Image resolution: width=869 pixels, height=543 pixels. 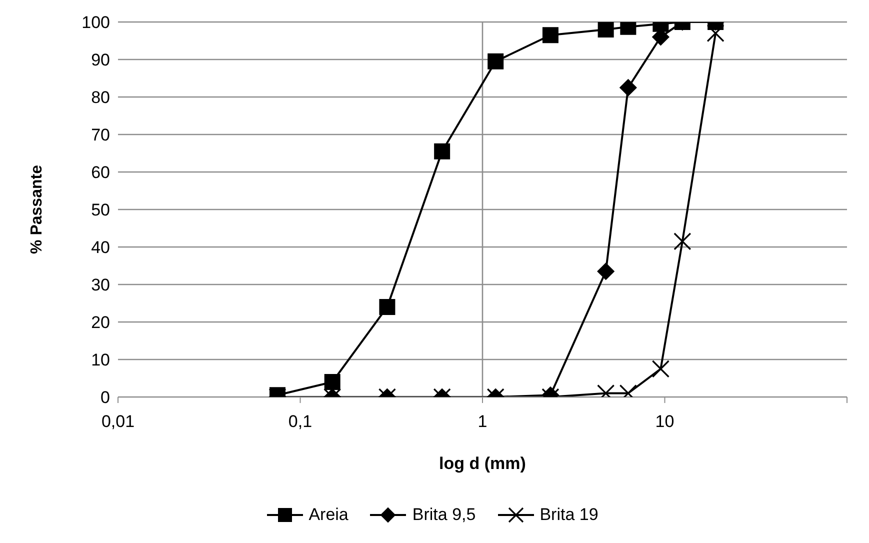 What do you see at coordinates (100, 248) in the screenshot?
I see `y-tick-label: 40` at bounding box center [100, 248].